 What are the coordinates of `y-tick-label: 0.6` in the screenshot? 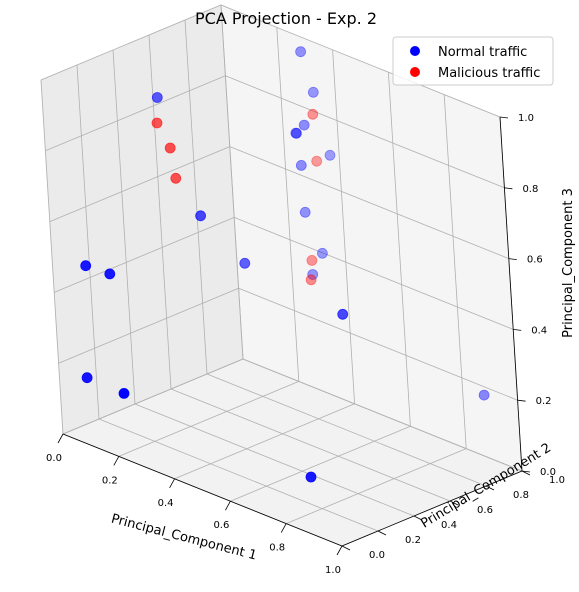 It's located at (485, 510).